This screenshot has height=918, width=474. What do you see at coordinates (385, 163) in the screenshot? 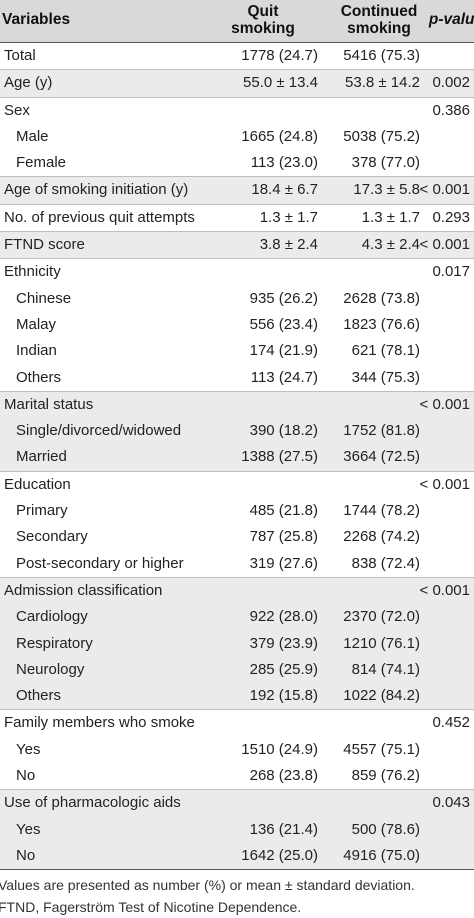
I see `row-continued-value: 378 (77.0)` at bounding box center [385, 163].